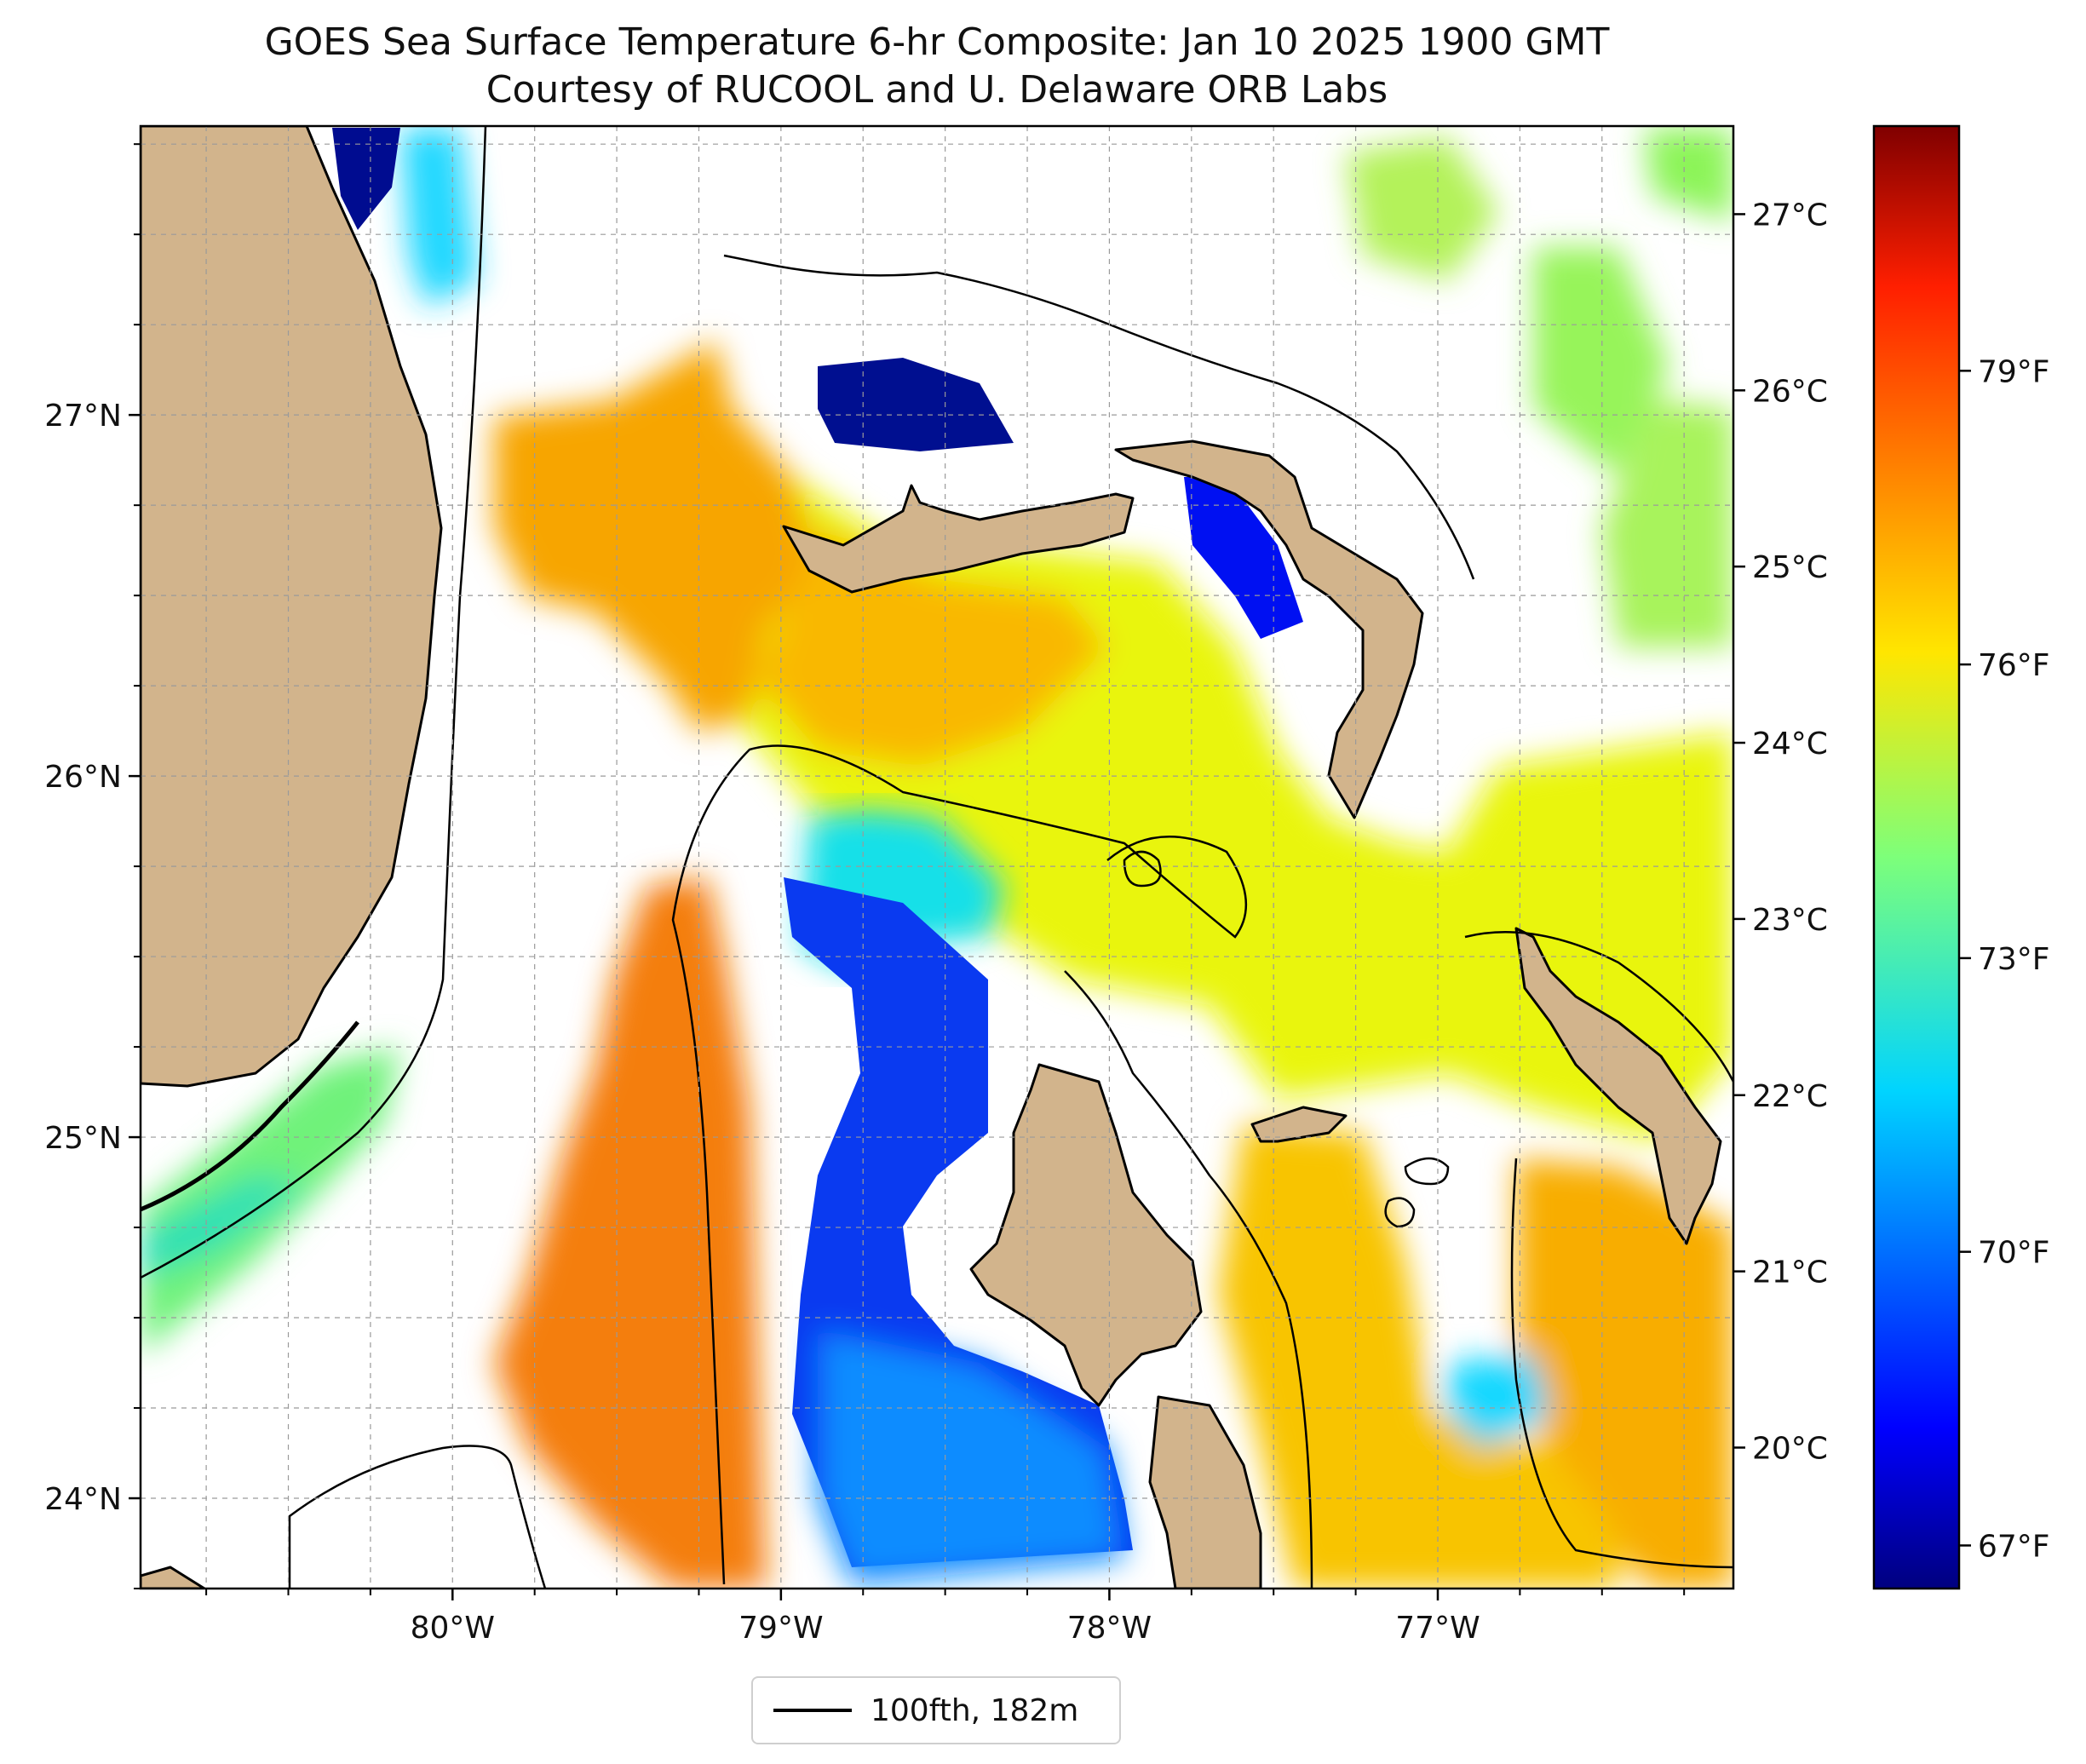 The image size is (2086, 1764). What do you see at coordinates (366, 179) in the screenshot?
I see `sst-coldest-patch-north` at bounding box center [366, 179].